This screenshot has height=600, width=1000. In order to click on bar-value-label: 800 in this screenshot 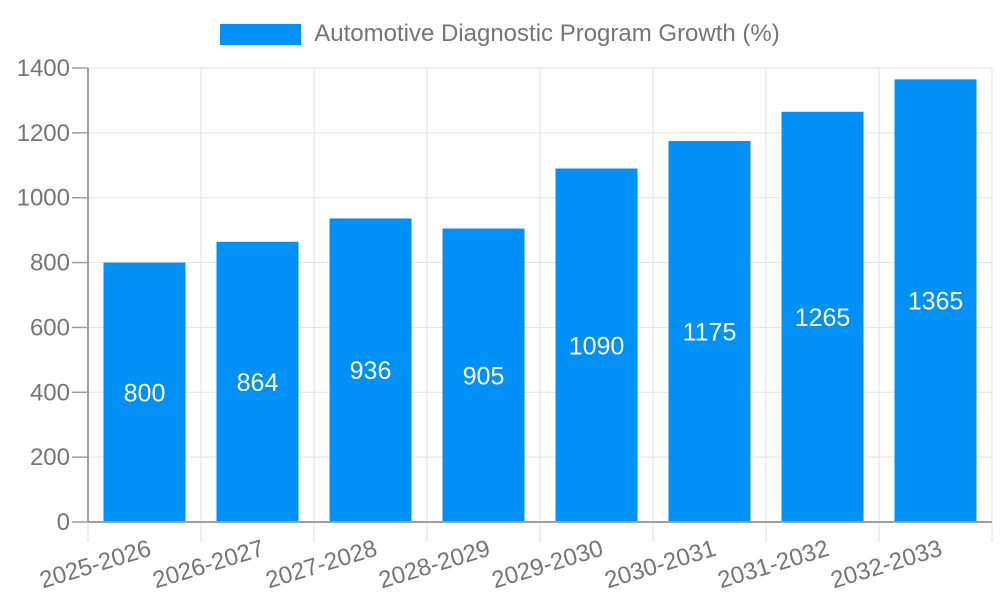, I will do `click(145, 393)`.